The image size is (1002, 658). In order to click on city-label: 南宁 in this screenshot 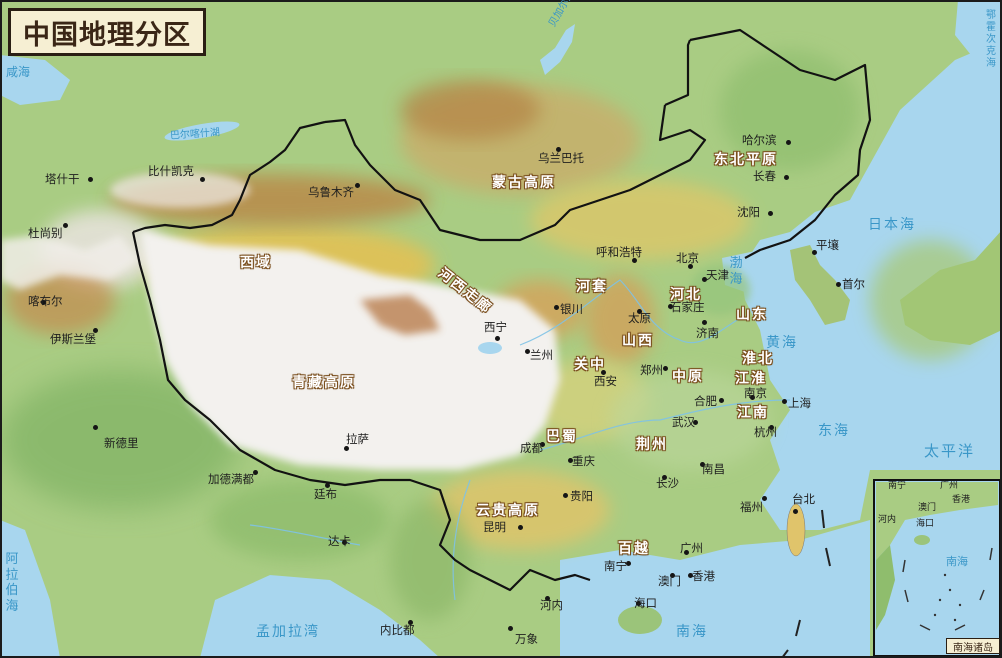, I will do `click(615, 566)`.